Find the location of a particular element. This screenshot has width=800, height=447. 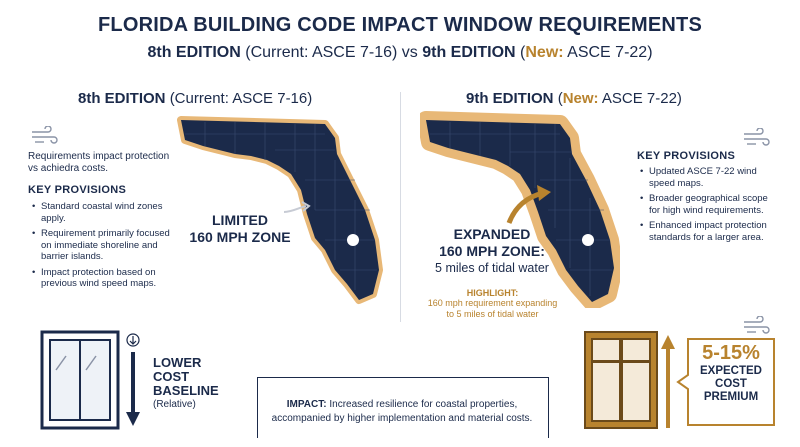

impact-box is located at coordinates (403, 407).